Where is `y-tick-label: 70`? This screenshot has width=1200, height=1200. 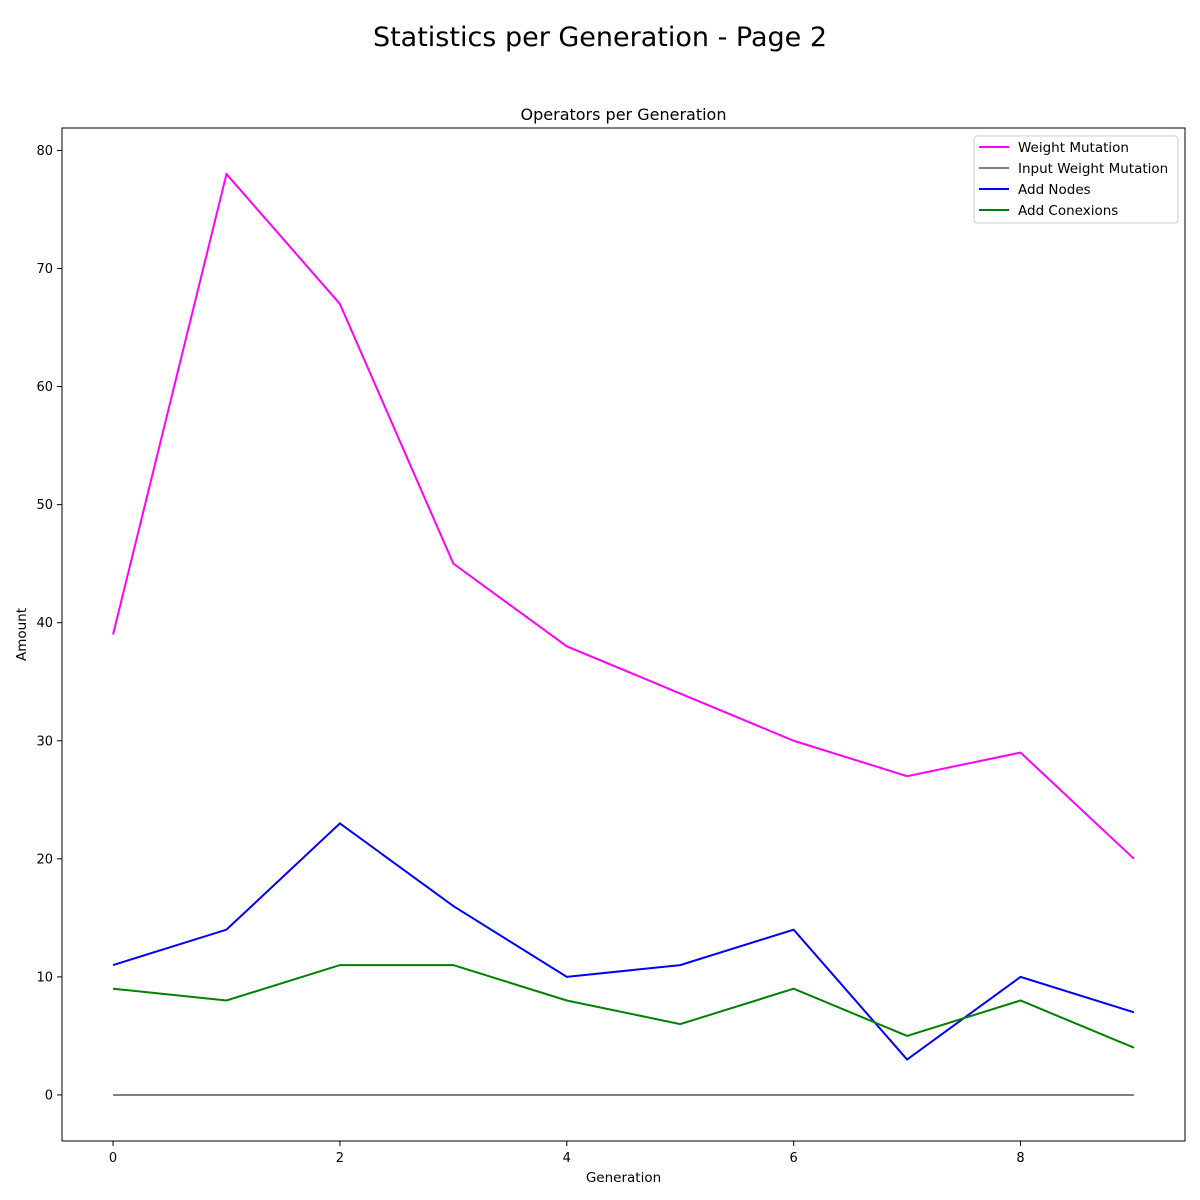 y-tick-label: 70 is located at coordinates (44, 269).